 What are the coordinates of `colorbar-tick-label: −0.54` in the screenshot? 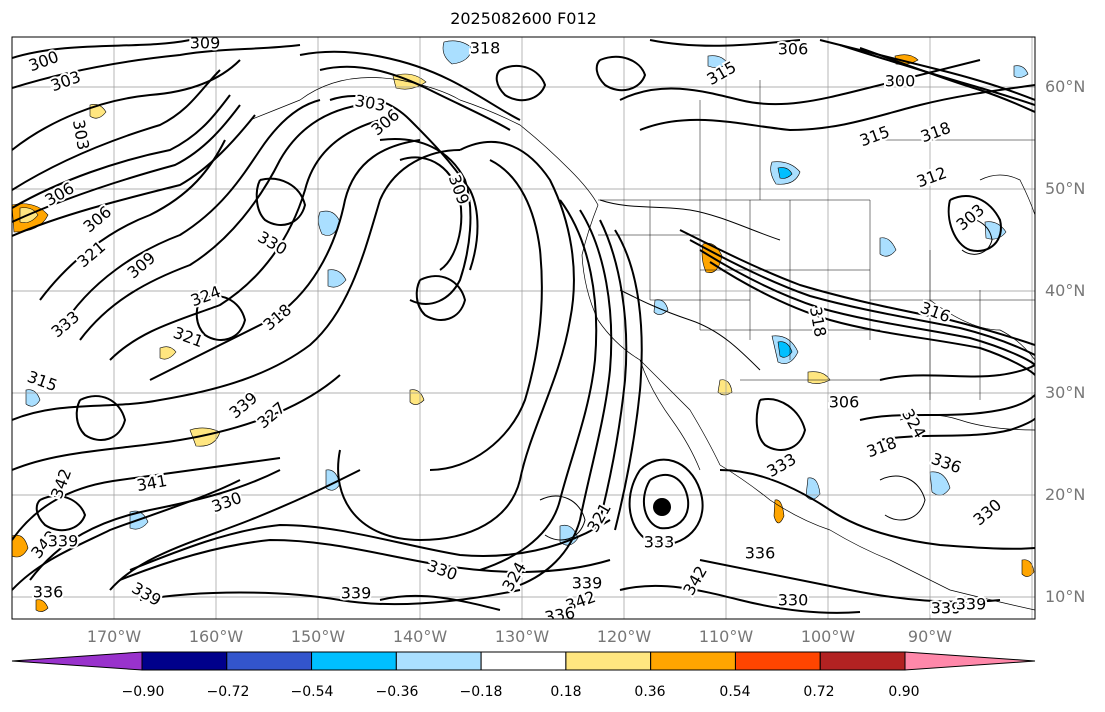 It's located at (312, 692).